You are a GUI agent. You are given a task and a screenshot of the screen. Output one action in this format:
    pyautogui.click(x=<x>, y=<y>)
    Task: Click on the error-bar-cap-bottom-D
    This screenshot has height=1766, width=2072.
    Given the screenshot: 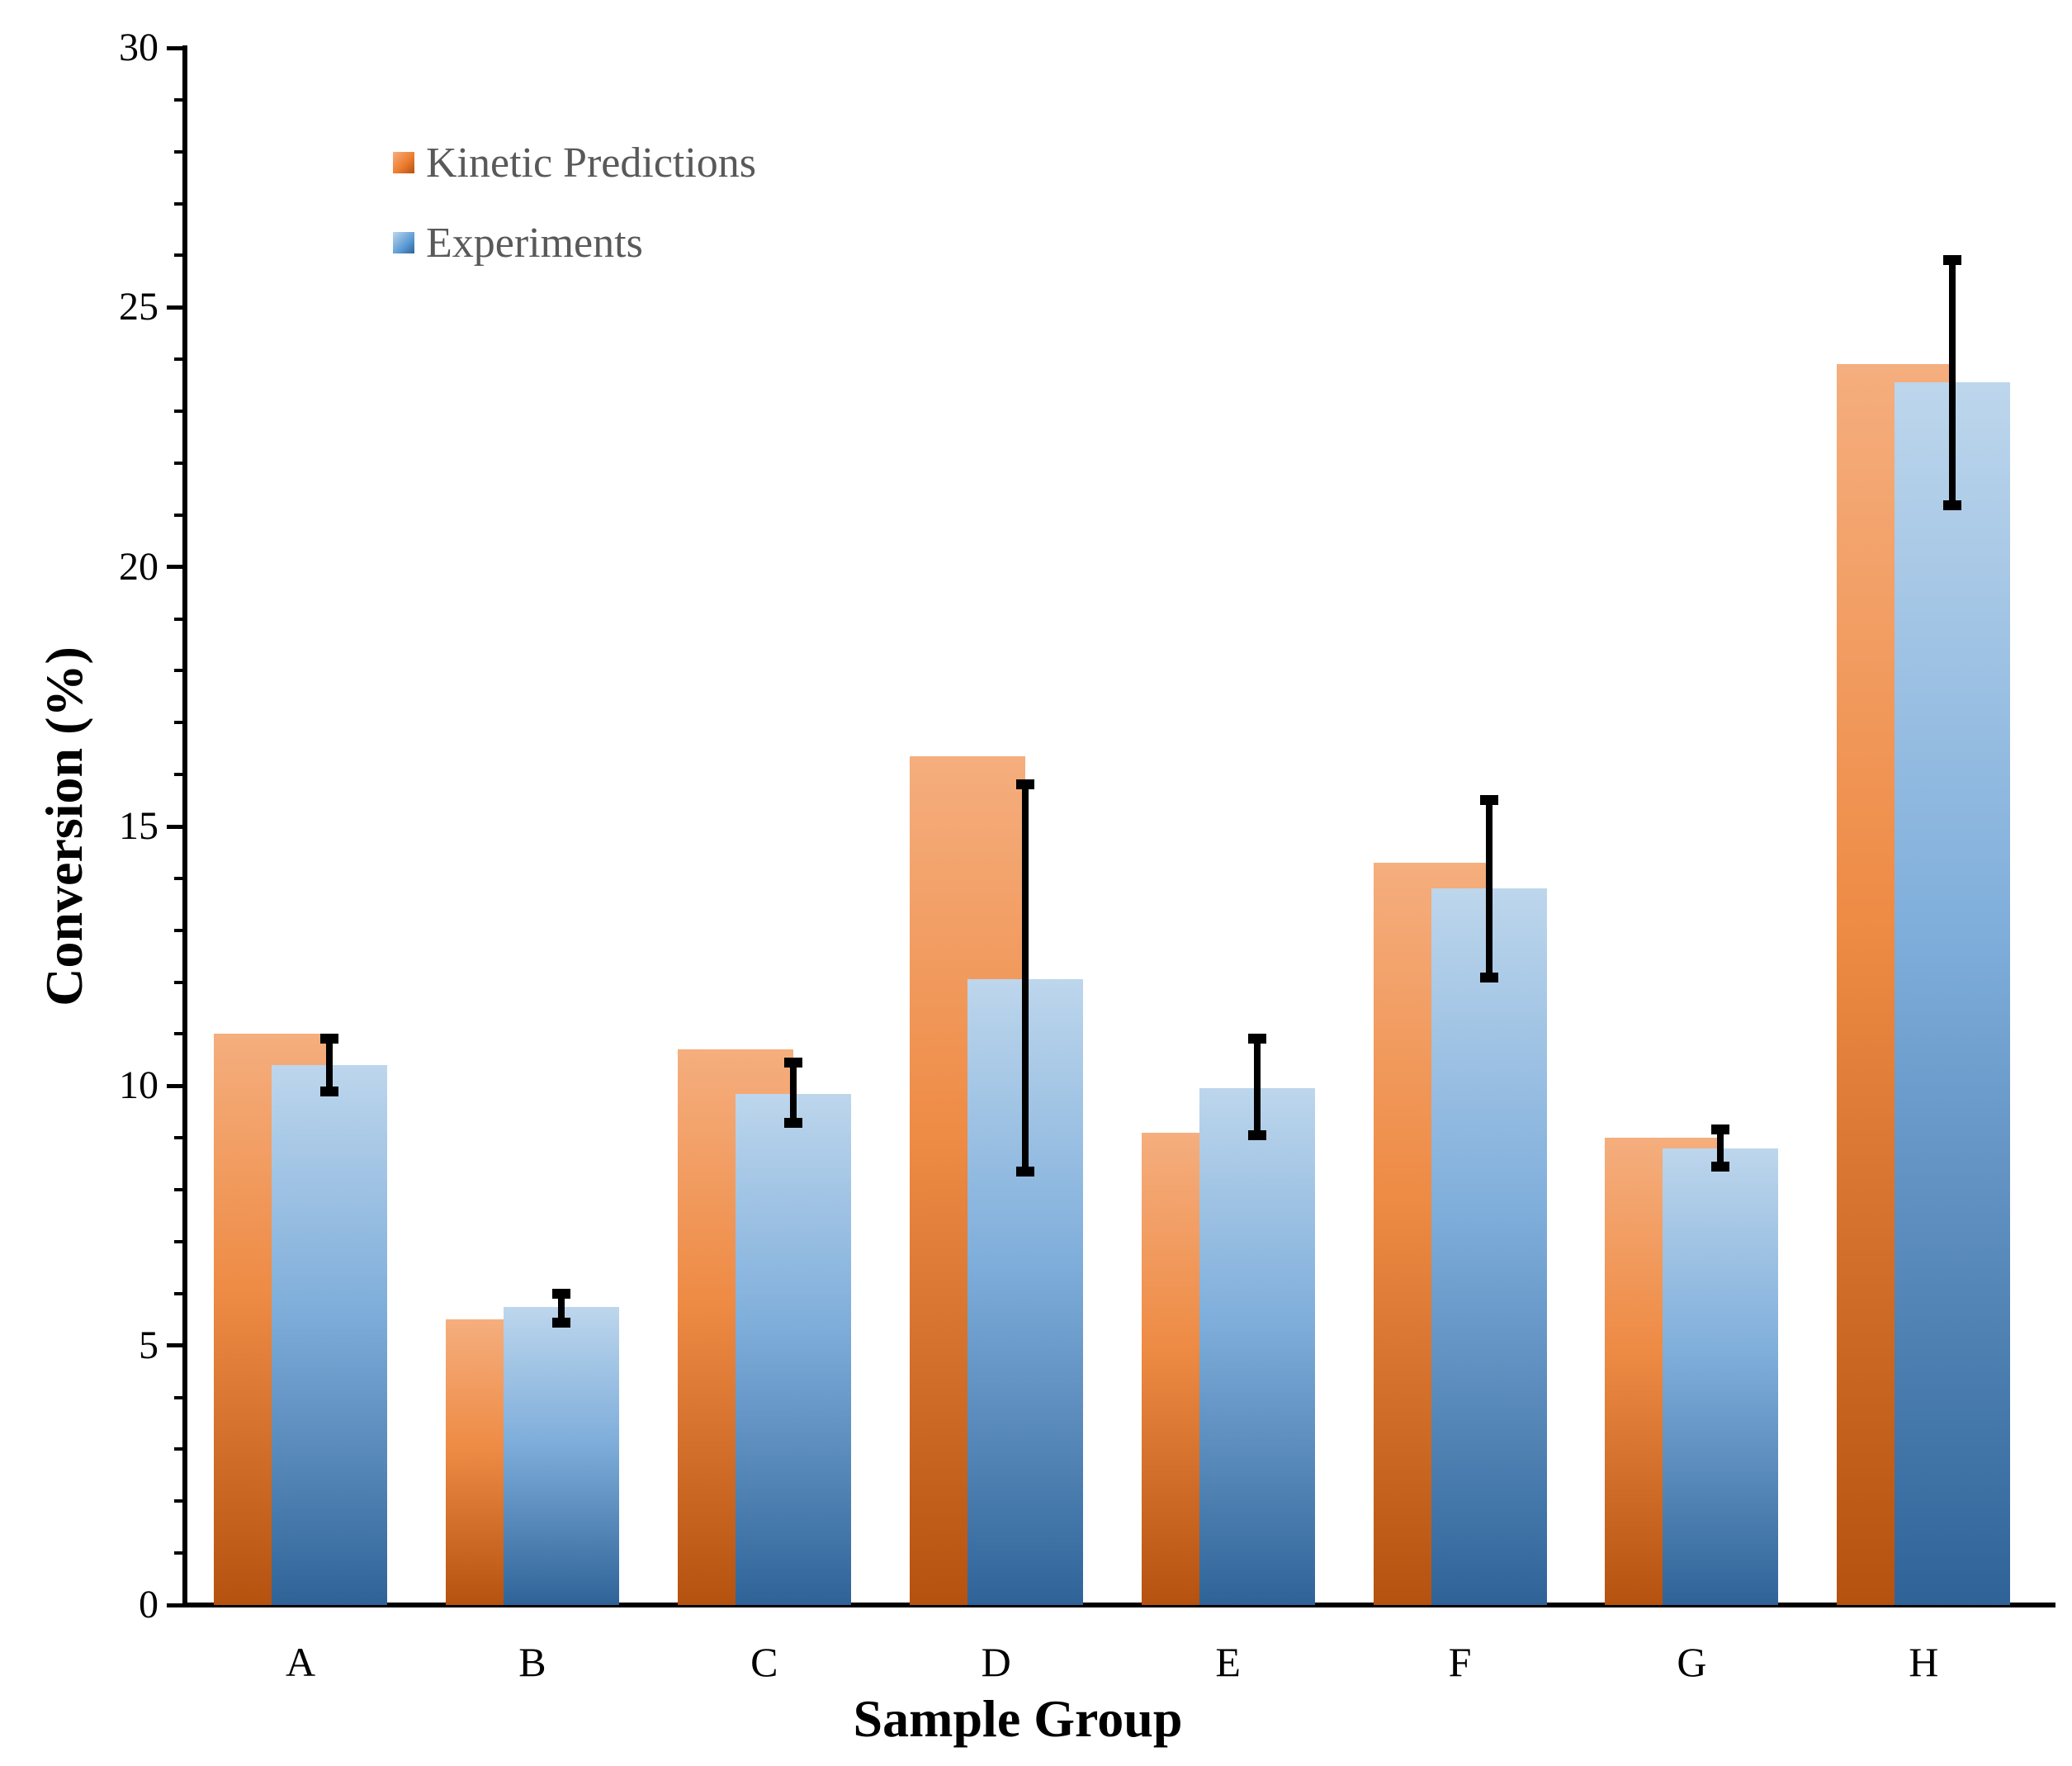 What is the action you would take?
    pyautogui.click(x=1024, y=1172)
    